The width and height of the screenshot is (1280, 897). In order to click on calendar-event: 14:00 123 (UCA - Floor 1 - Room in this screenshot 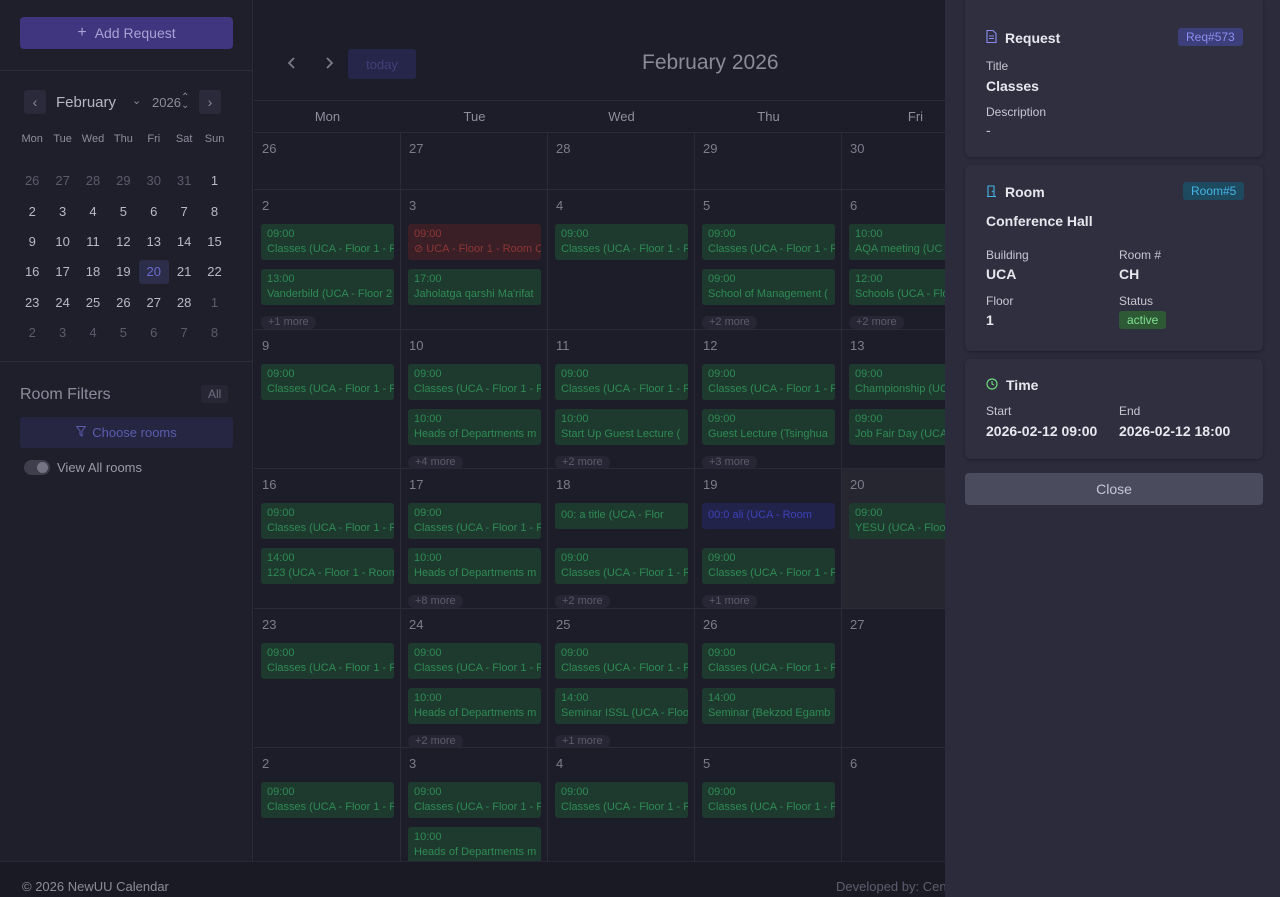, I will do `click(327, 566)`.